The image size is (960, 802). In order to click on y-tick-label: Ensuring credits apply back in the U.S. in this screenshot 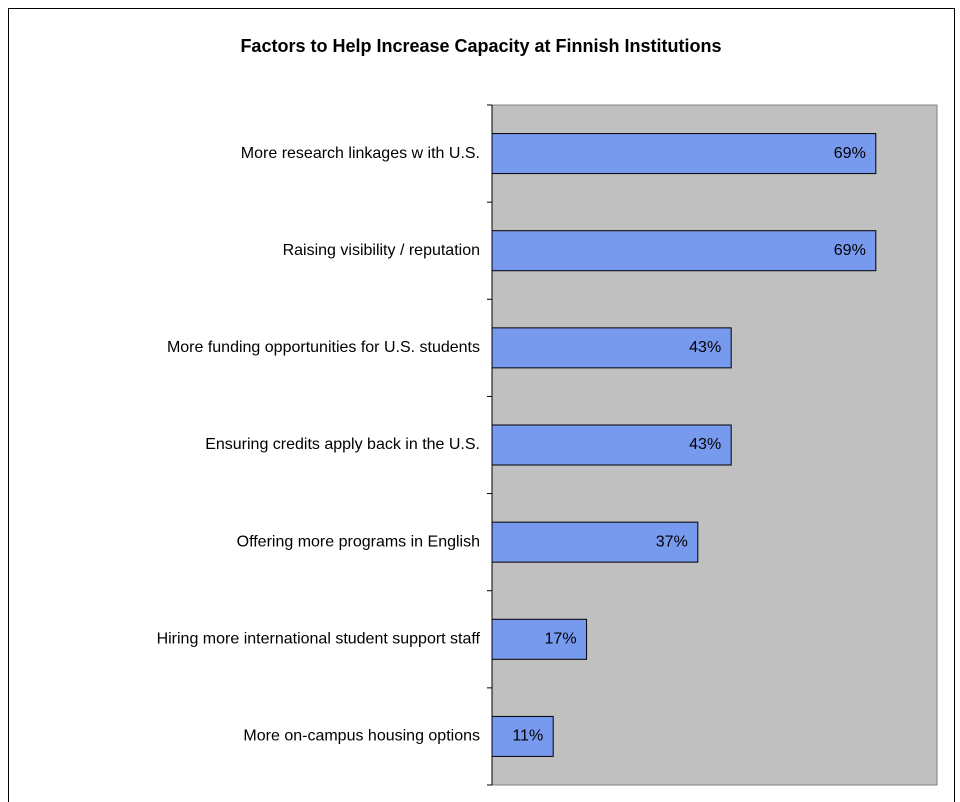, I will do `click(342, 444)`.